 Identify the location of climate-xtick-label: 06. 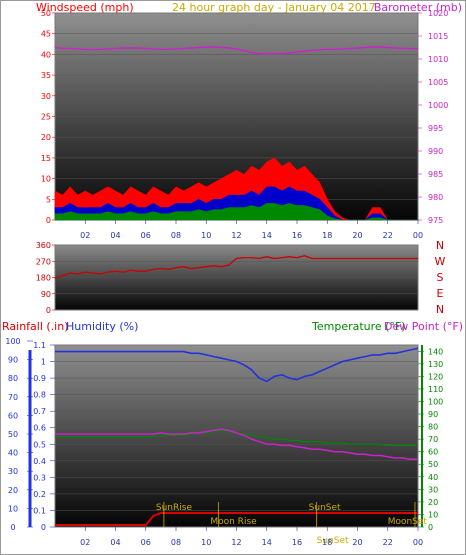
(146, 542).